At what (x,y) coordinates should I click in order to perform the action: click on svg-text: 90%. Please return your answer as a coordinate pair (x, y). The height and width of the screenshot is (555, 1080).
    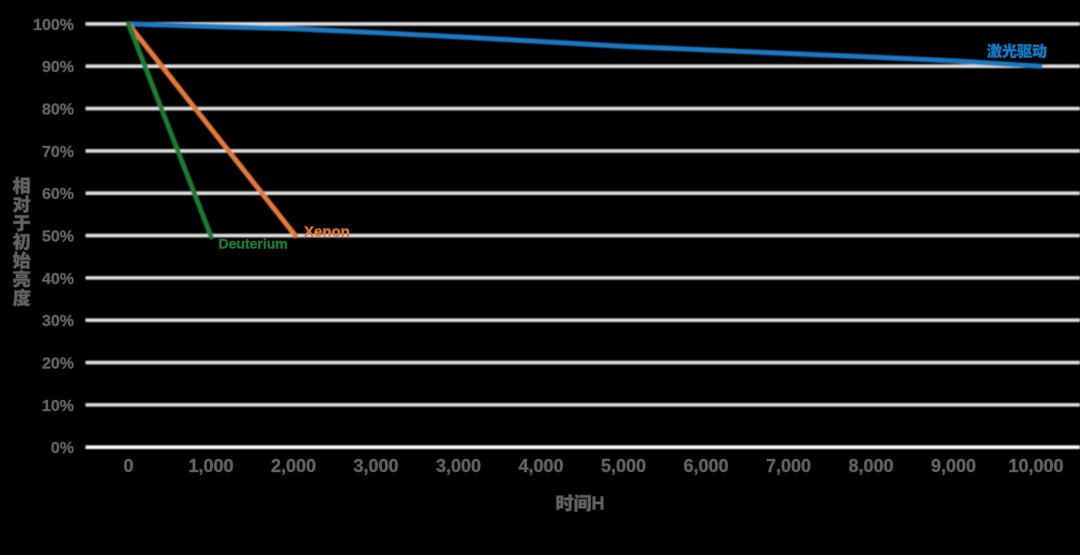
    Looking at the image, I should click on (58, 67).